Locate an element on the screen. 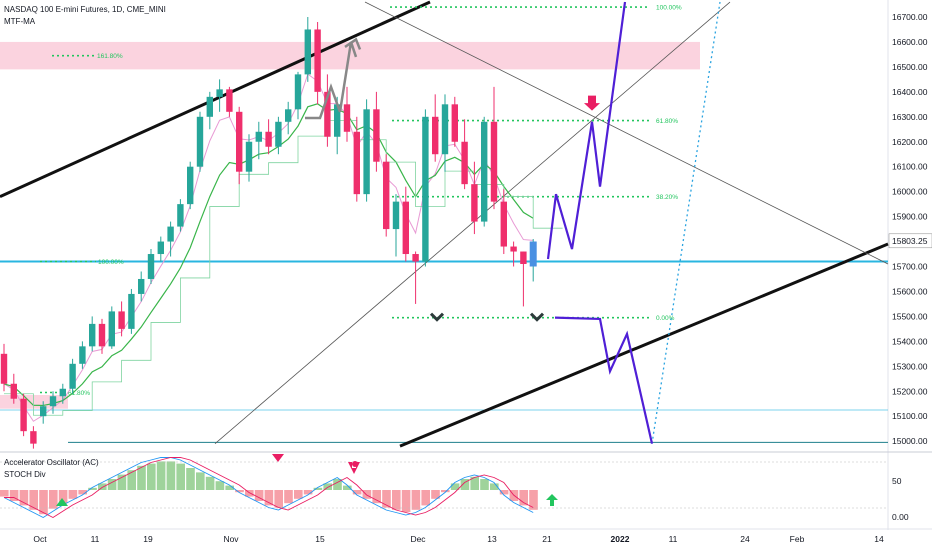 The height and width of the screenshot is (550, 932). date-tick-label: Feb is located at coordinates (797, 539).